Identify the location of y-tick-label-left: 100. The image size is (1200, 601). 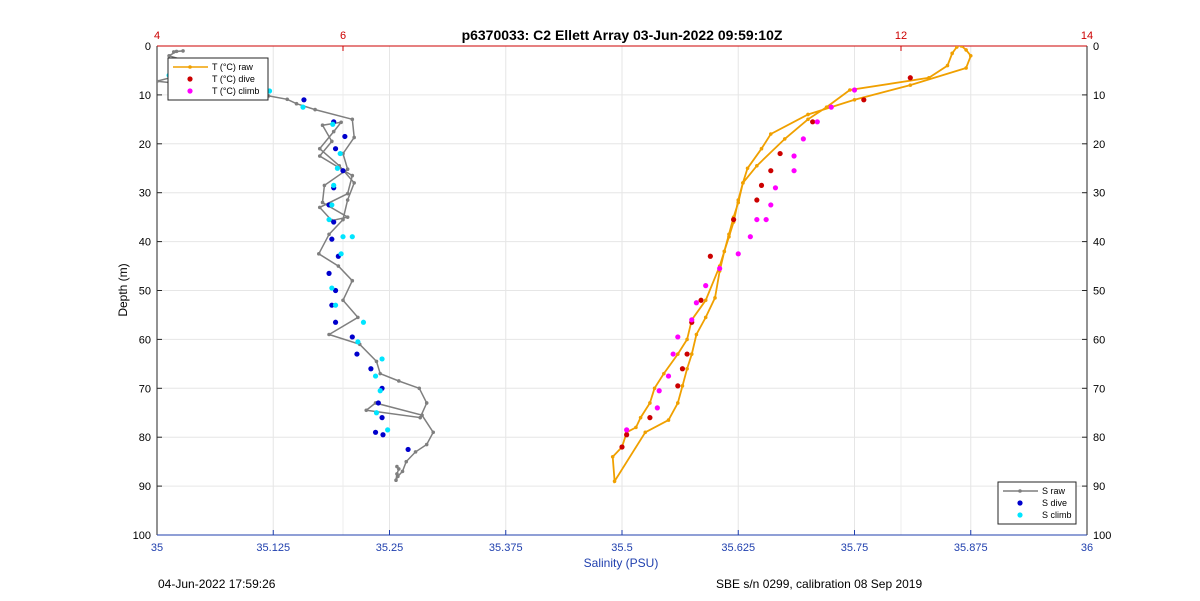
(142, 536).